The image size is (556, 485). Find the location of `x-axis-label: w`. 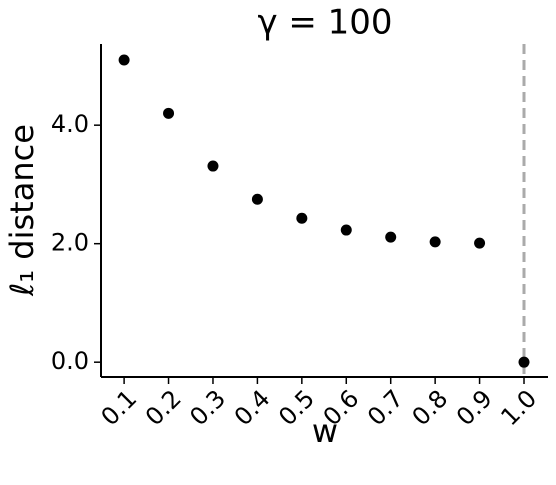

x-axis-label: w is located at coordinates (325, 431).